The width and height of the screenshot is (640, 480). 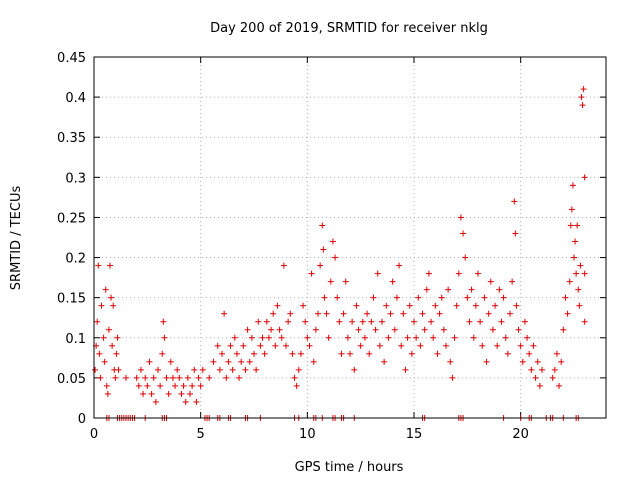 I want to click on y-tick-label: 0.3, so click(x=75, y=178).